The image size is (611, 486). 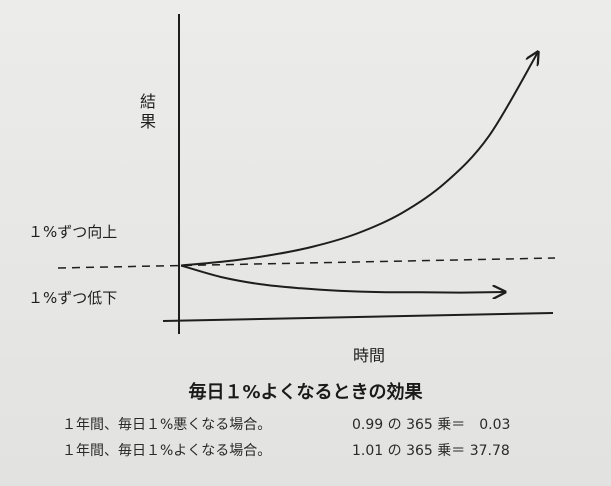 What do you see at coordinates (431, 451) in the screenshot?
I see `note-formula: 1.01 の 365 乗＝ 37.78` at bounding box center [431, 451].